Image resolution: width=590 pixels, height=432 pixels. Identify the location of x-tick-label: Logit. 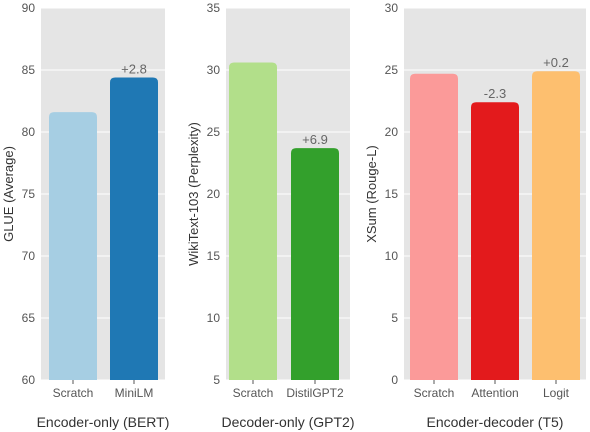
(556, 393).